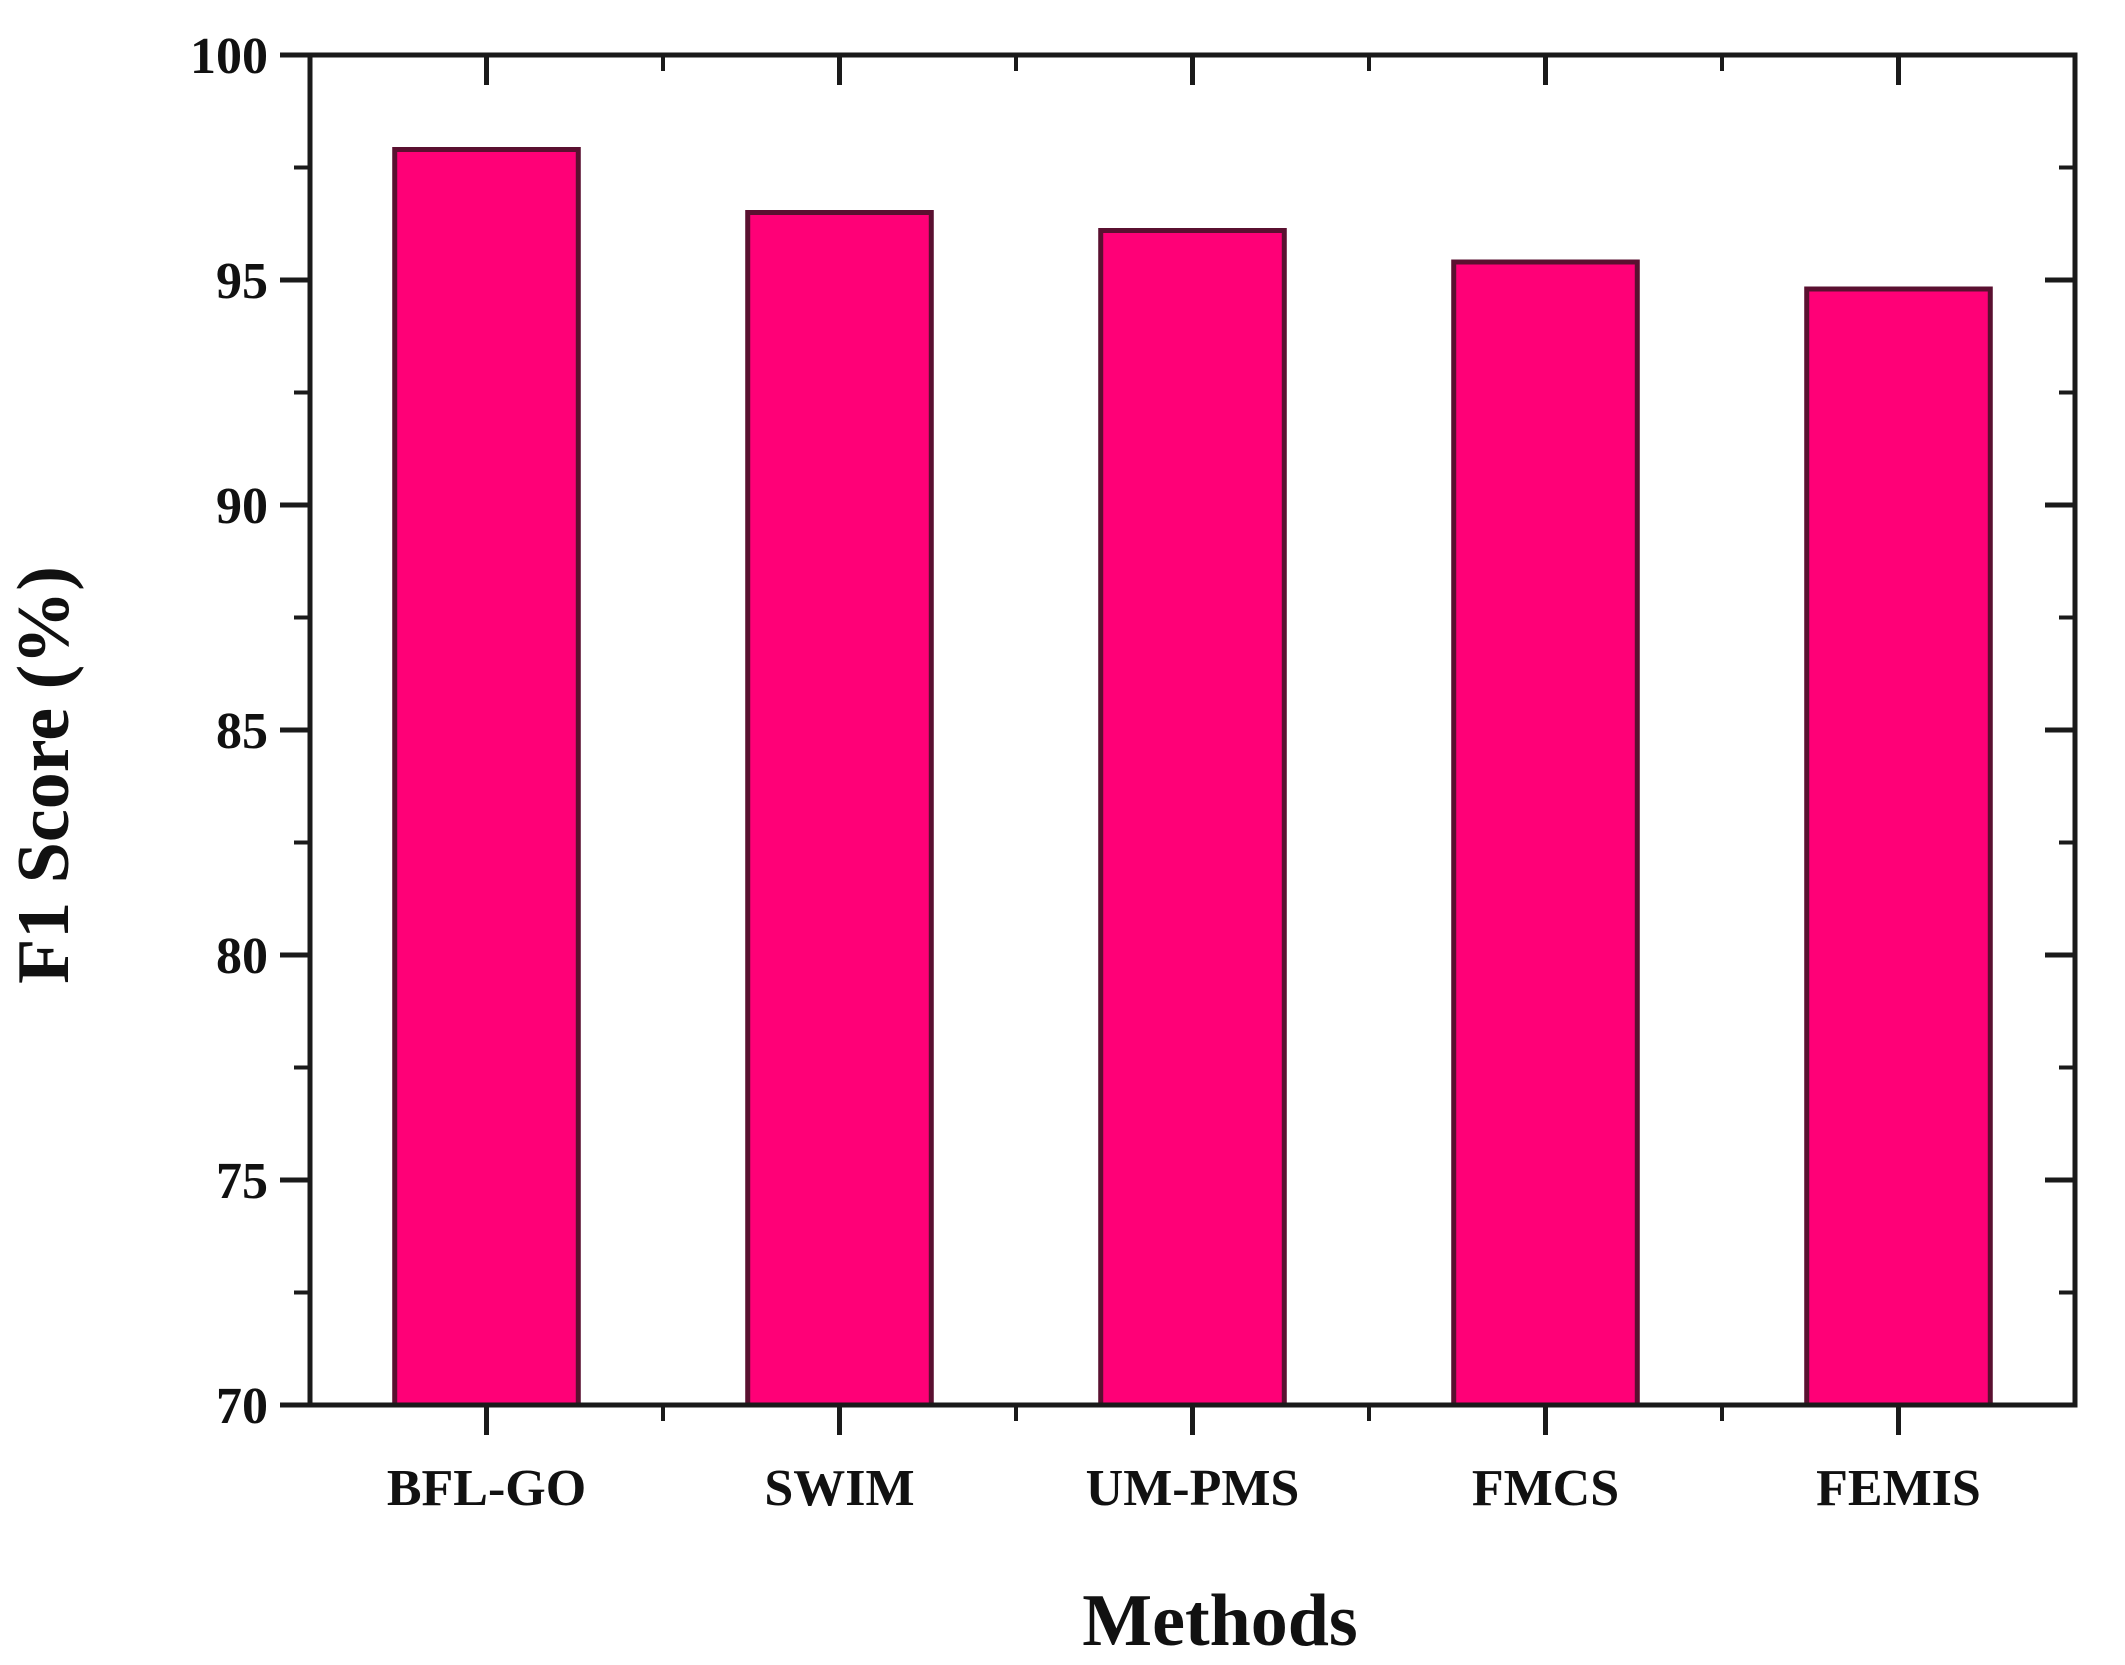  Describe the element at coordinates (242, 731) in the screenshot. I see `y-tick-label: 85` at that location.